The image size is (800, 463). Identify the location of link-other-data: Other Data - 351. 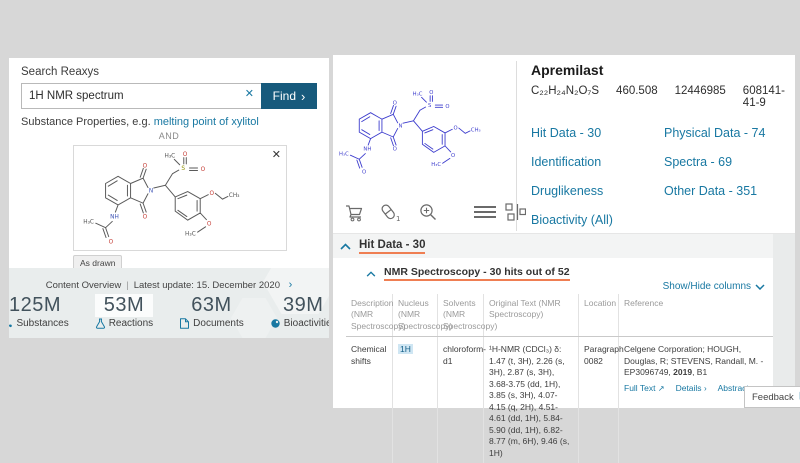
(711, 191).